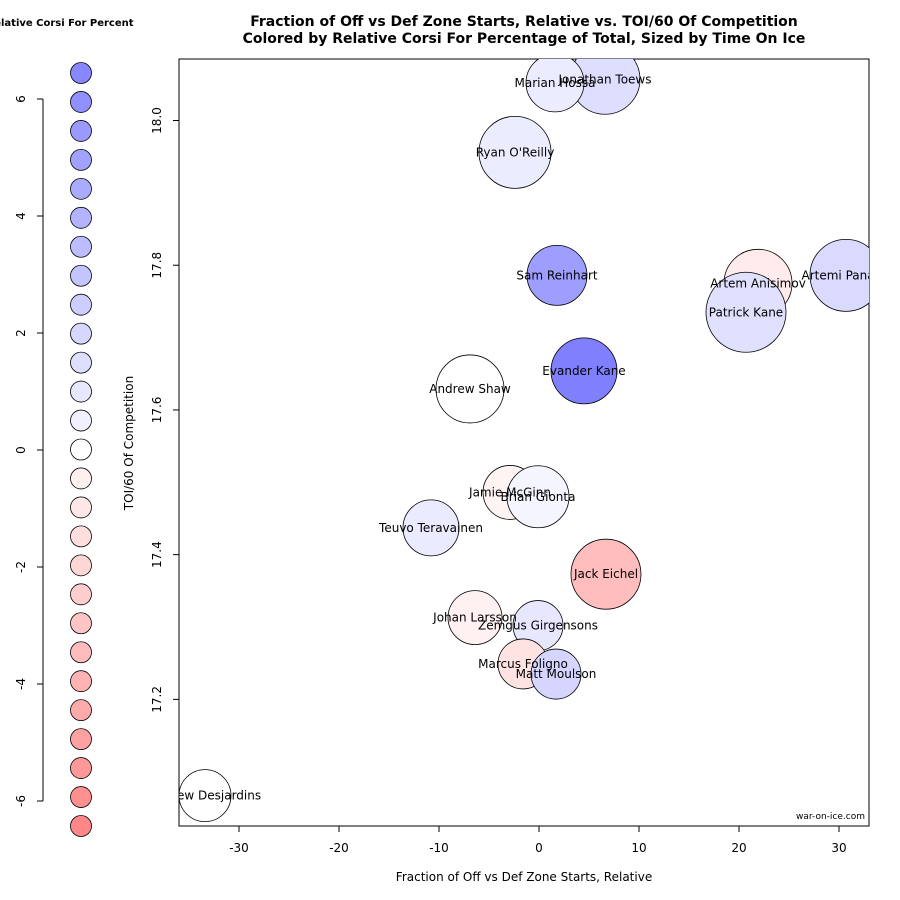 The height and width of the screenshot is (900, 900). I want to click on point-label: Marian Hossa, so click(555, 83).